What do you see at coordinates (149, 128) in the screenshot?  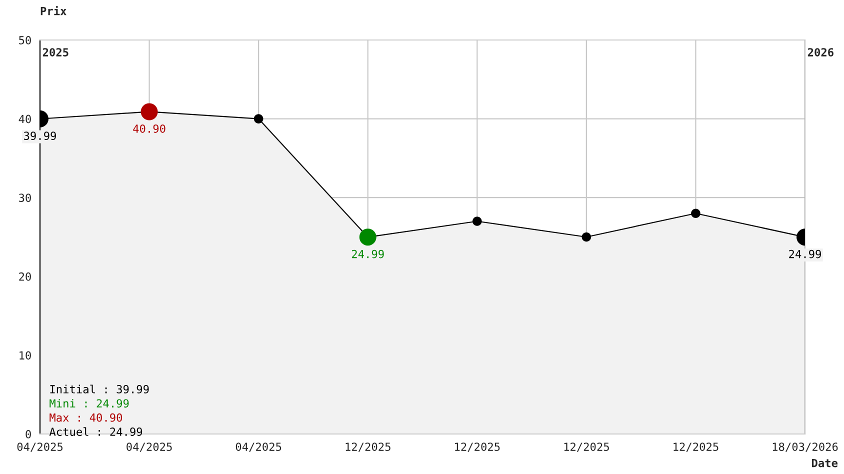 I see `data-label: 40.90` at bounding box center [149, 128].